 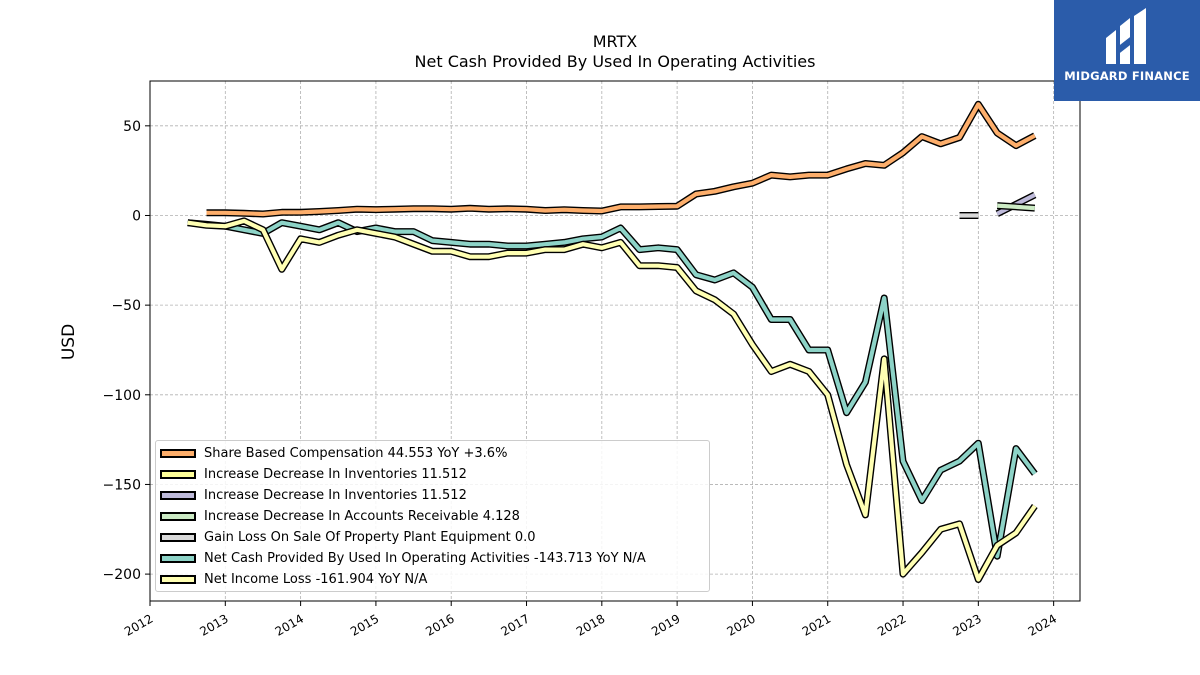 I want to click on x-tick-label: 2015, so click(x=364, y=624).